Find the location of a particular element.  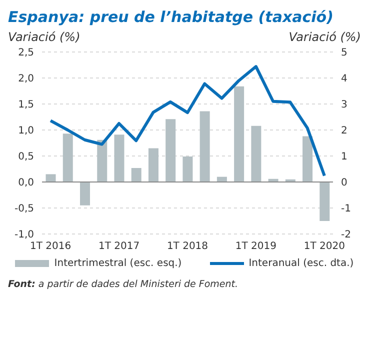

y-tick-label: 0,5 is located at coordinates (26, 157).